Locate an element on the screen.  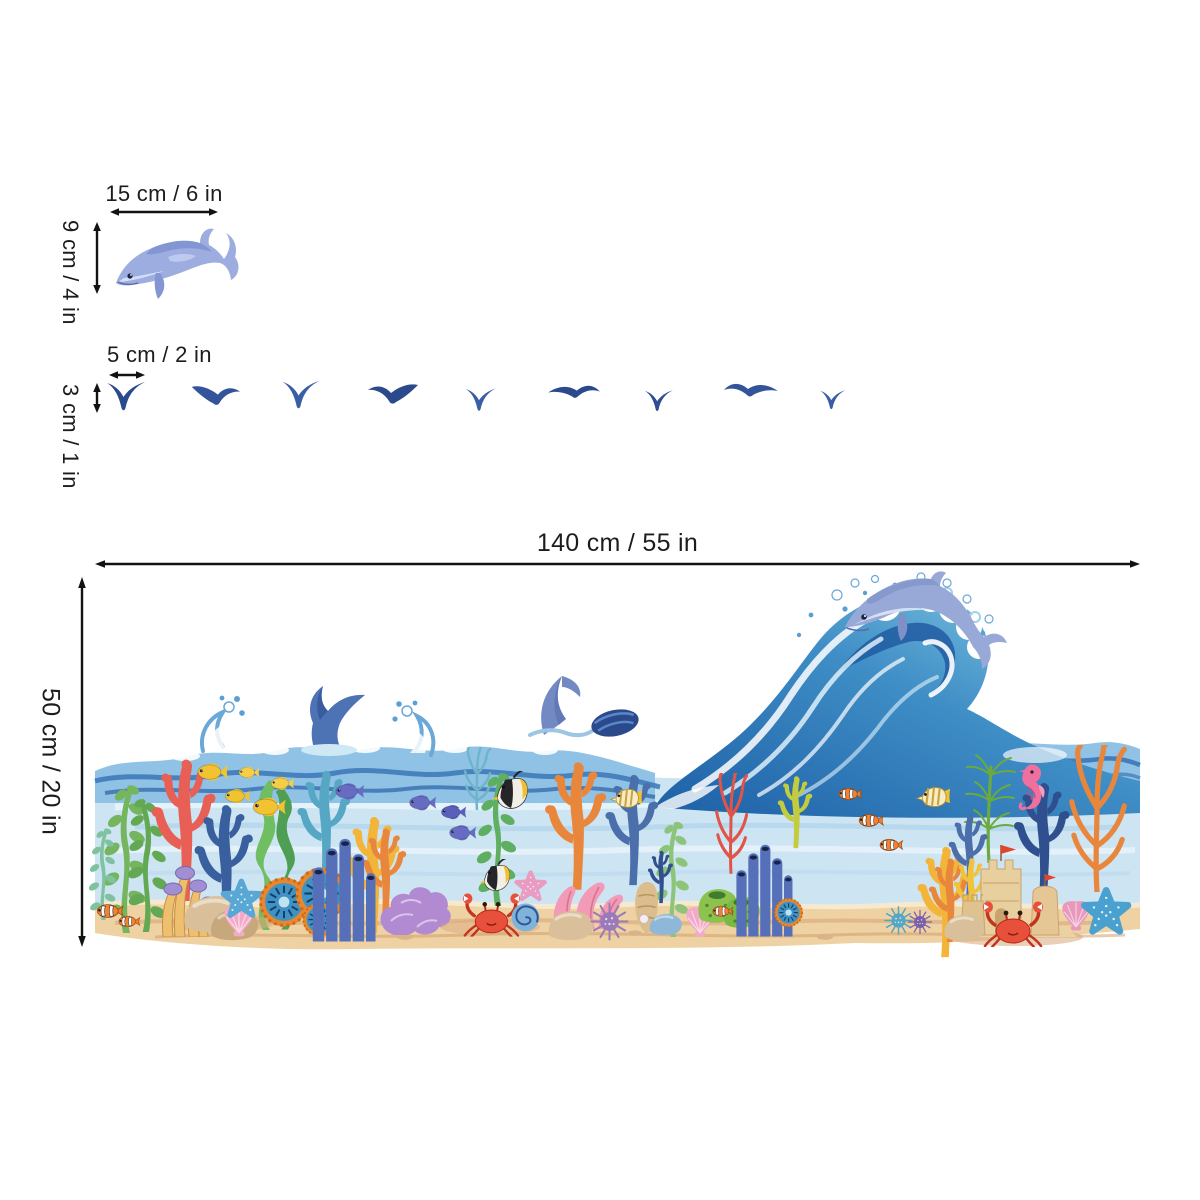
seahorse is located at coordinates (1031, 787).